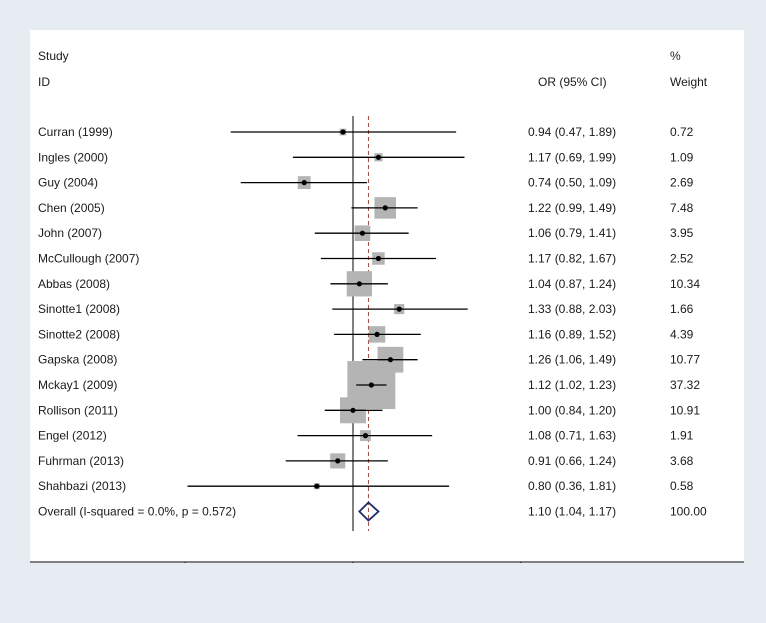 The width and height of the screenshot is (766, 623). I want to click on or-ci-value: 1.16 (0.89, 1.52), so click(572, 334).